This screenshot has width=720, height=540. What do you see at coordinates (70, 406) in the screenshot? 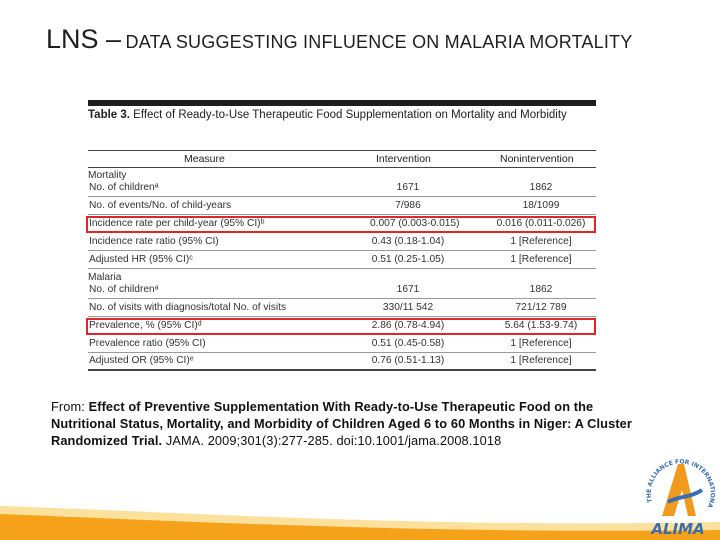
I see `citation-prefix: From:` at bounding box center [70, 406].